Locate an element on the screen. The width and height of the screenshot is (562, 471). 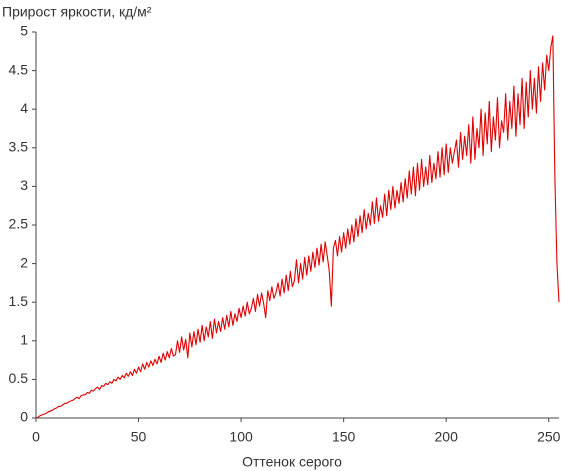
y-tick-label: 2.5 is located at coordinates (19, 224).